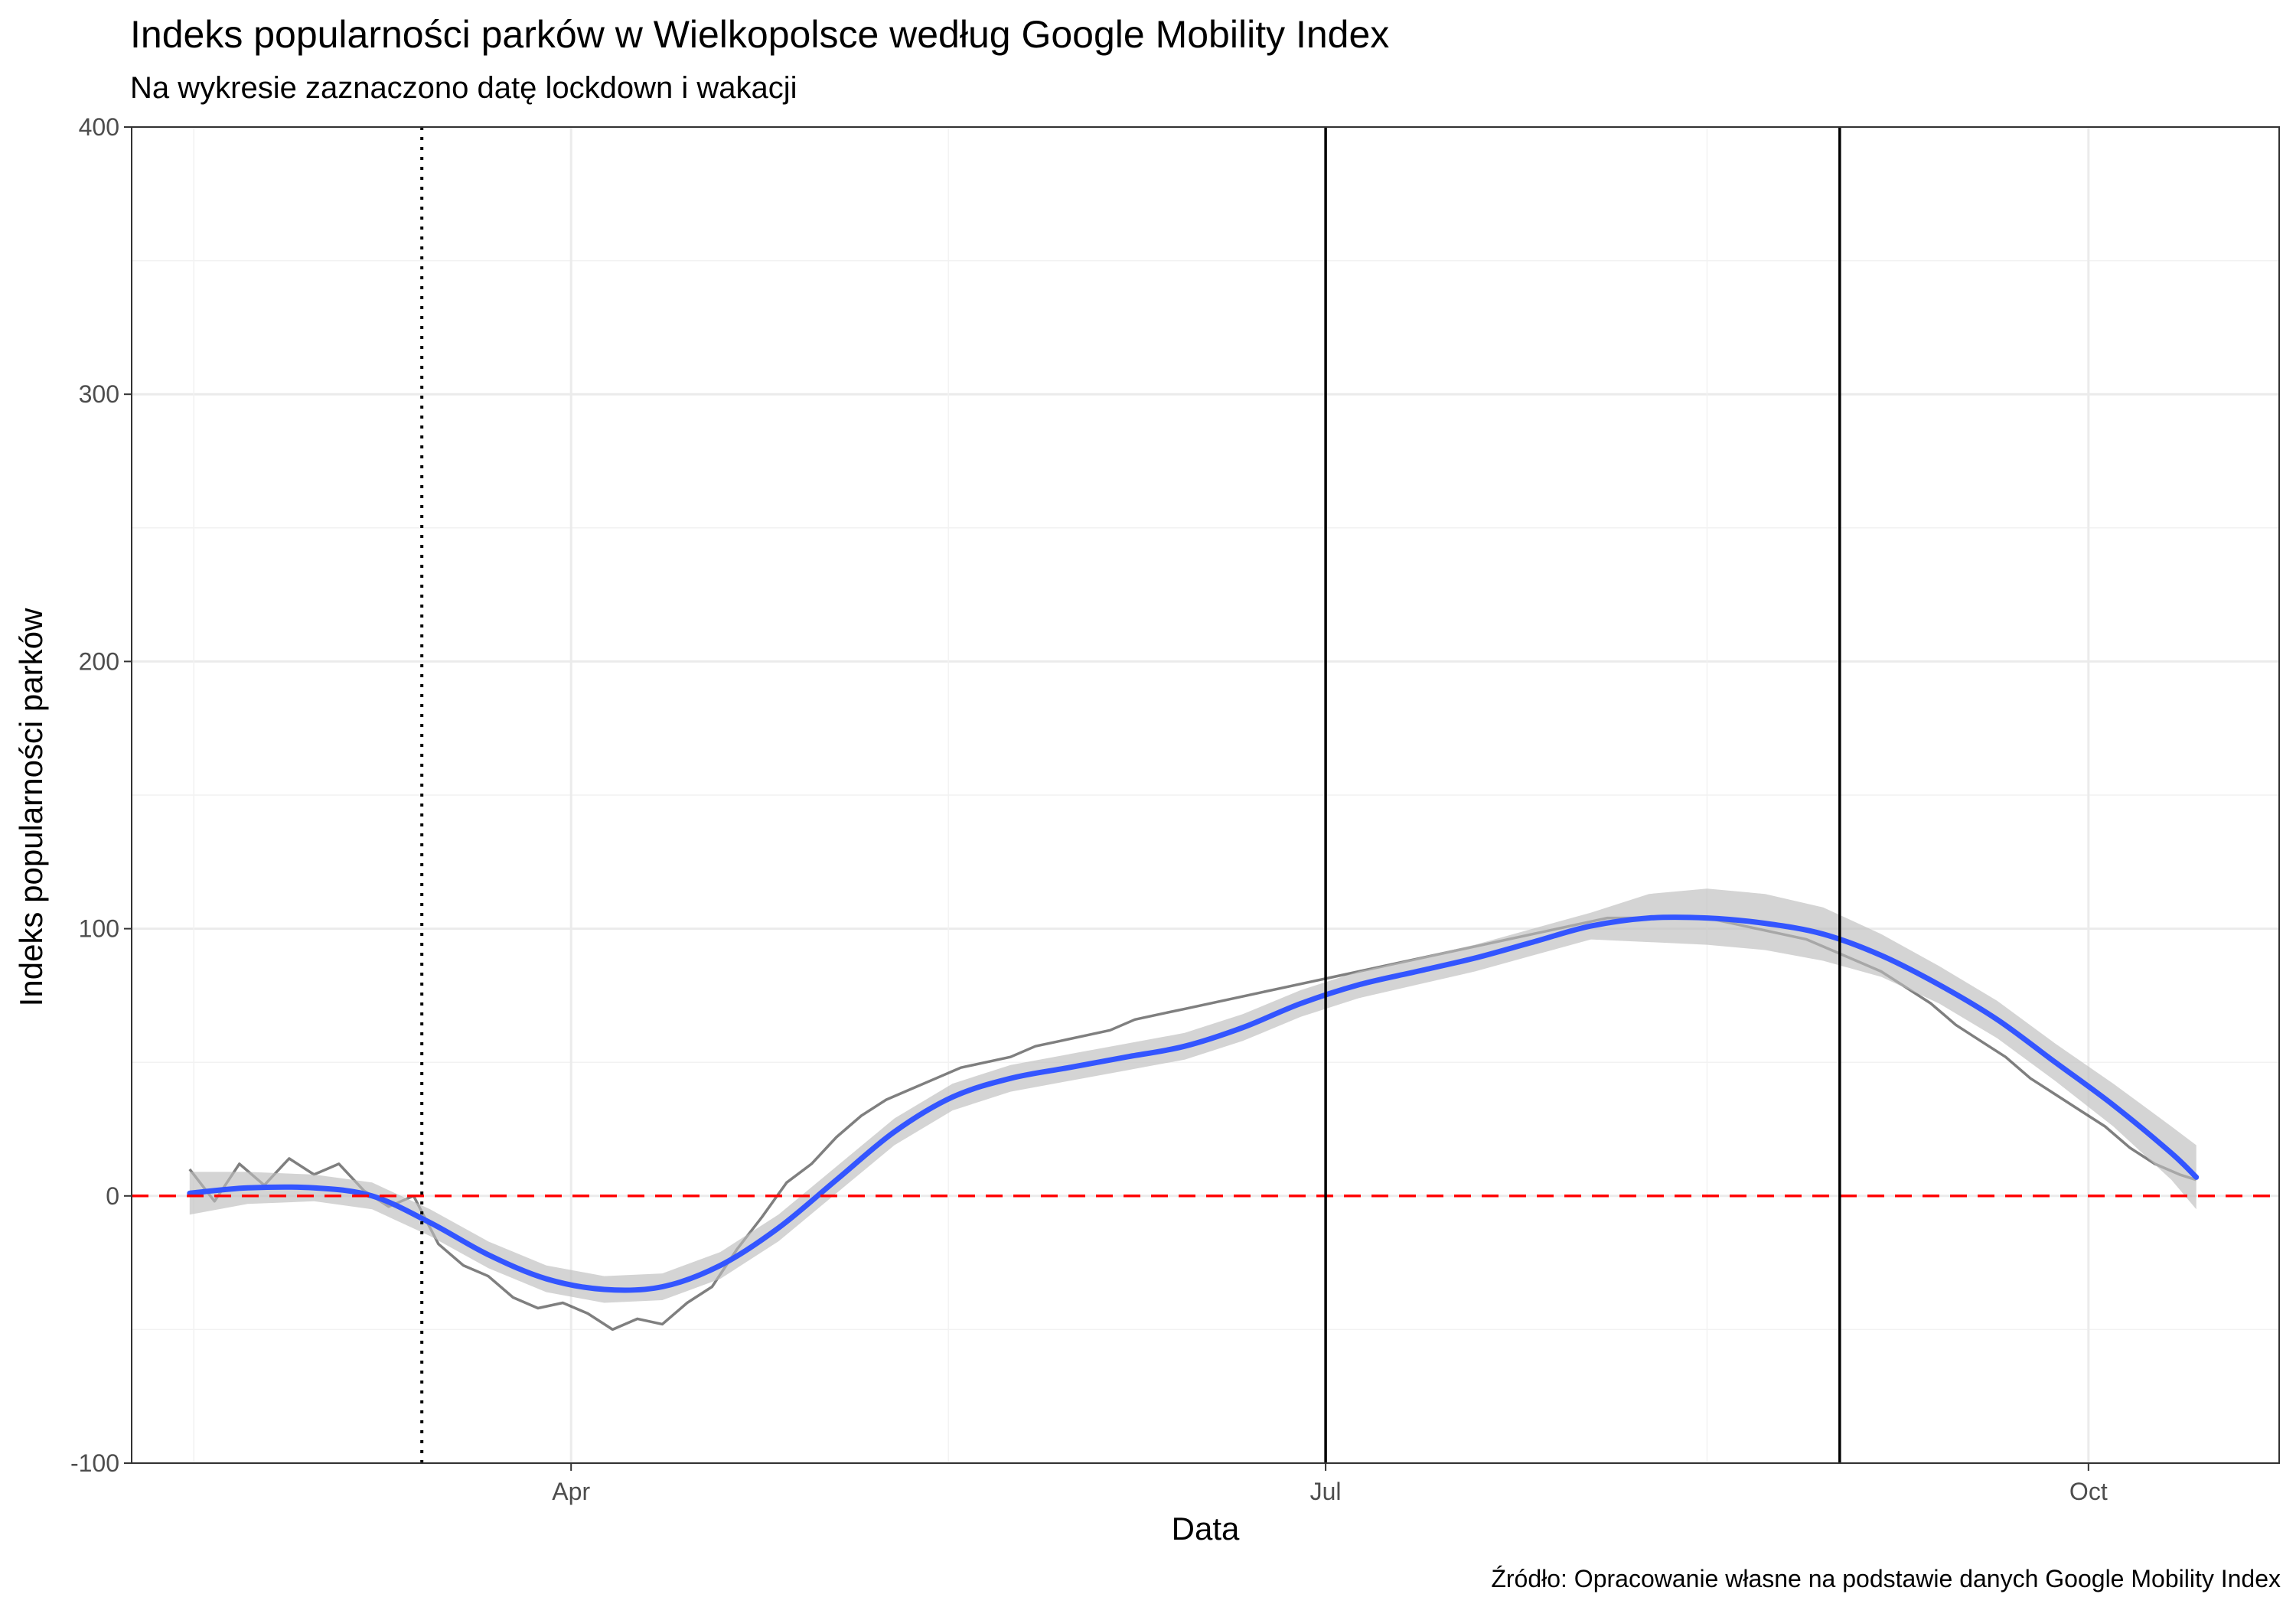 This screenshot has height=1607, width=2296. What do you see at coordinates (99, 929) in the screenshot?
I see `y-tick-label: 100` at bounding box center [99, 929].